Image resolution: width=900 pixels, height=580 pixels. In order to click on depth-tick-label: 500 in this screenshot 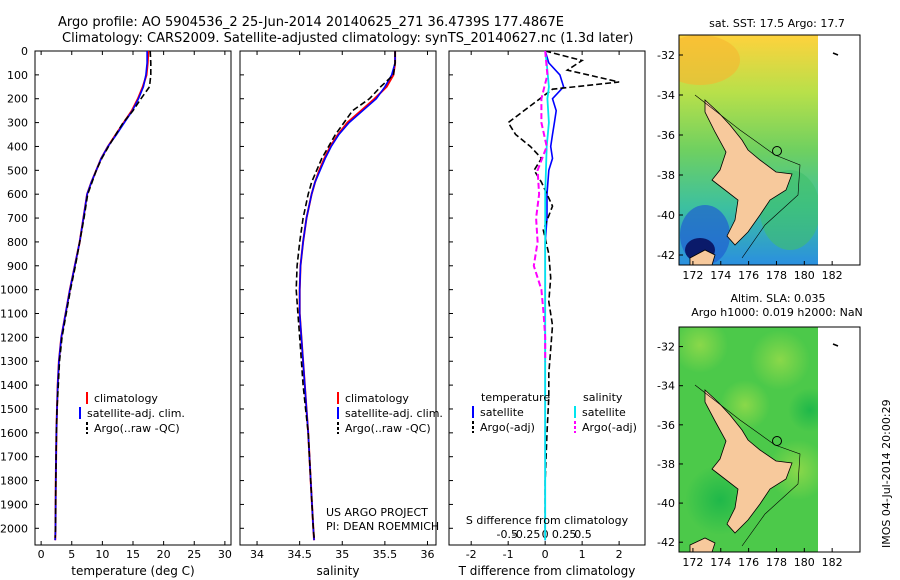, I will do `click(17, 170)`.